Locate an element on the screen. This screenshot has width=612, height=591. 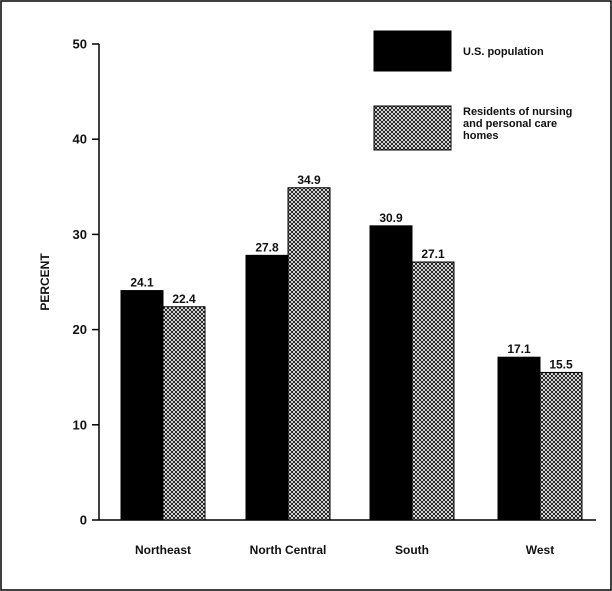
x-tick-label: West is located at coordinates (540, 550).